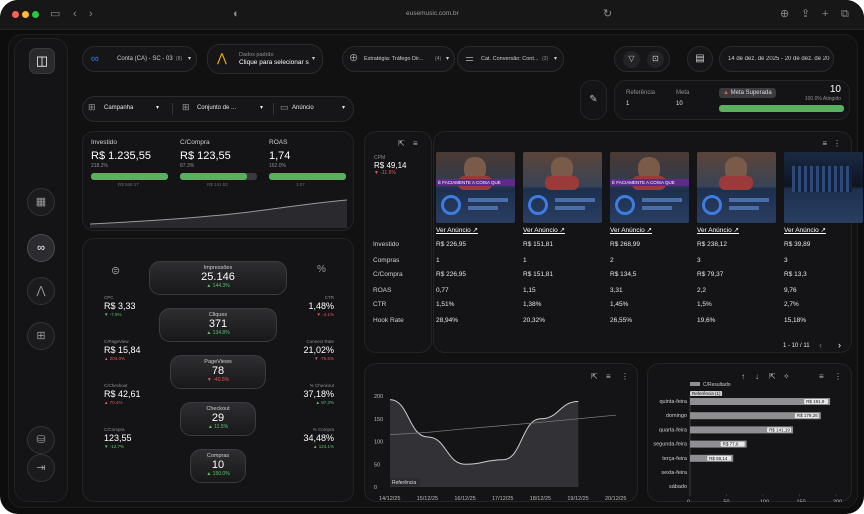  What do you see at coordinates (806, 14) in the screenshot?
I see `share-icon: ⇪` at bounding box center [806, 14].